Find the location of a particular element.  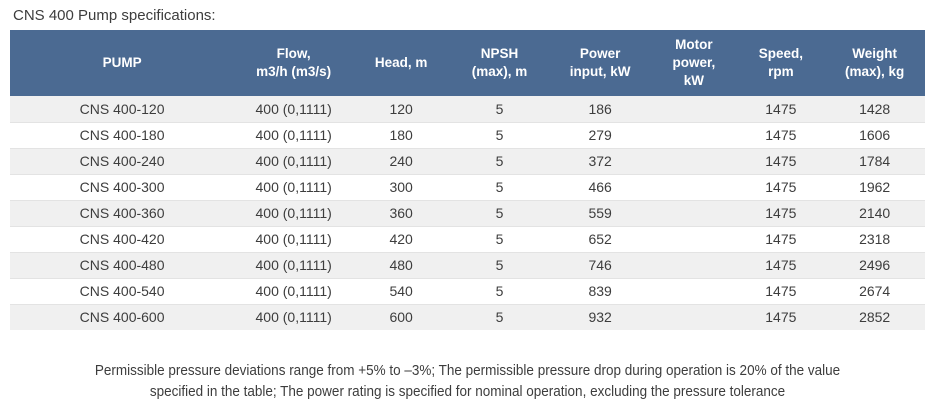

column-header-weight: Weight (max), kg is located at coordinates (874, 63).